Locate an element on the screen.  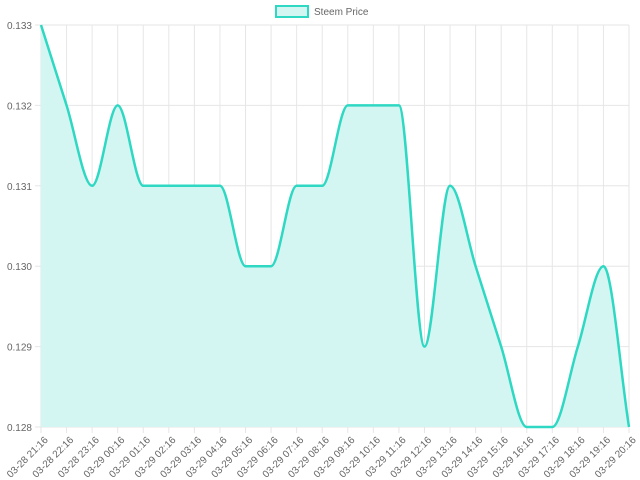
legend-swatch is located at coordinates (292, 11).